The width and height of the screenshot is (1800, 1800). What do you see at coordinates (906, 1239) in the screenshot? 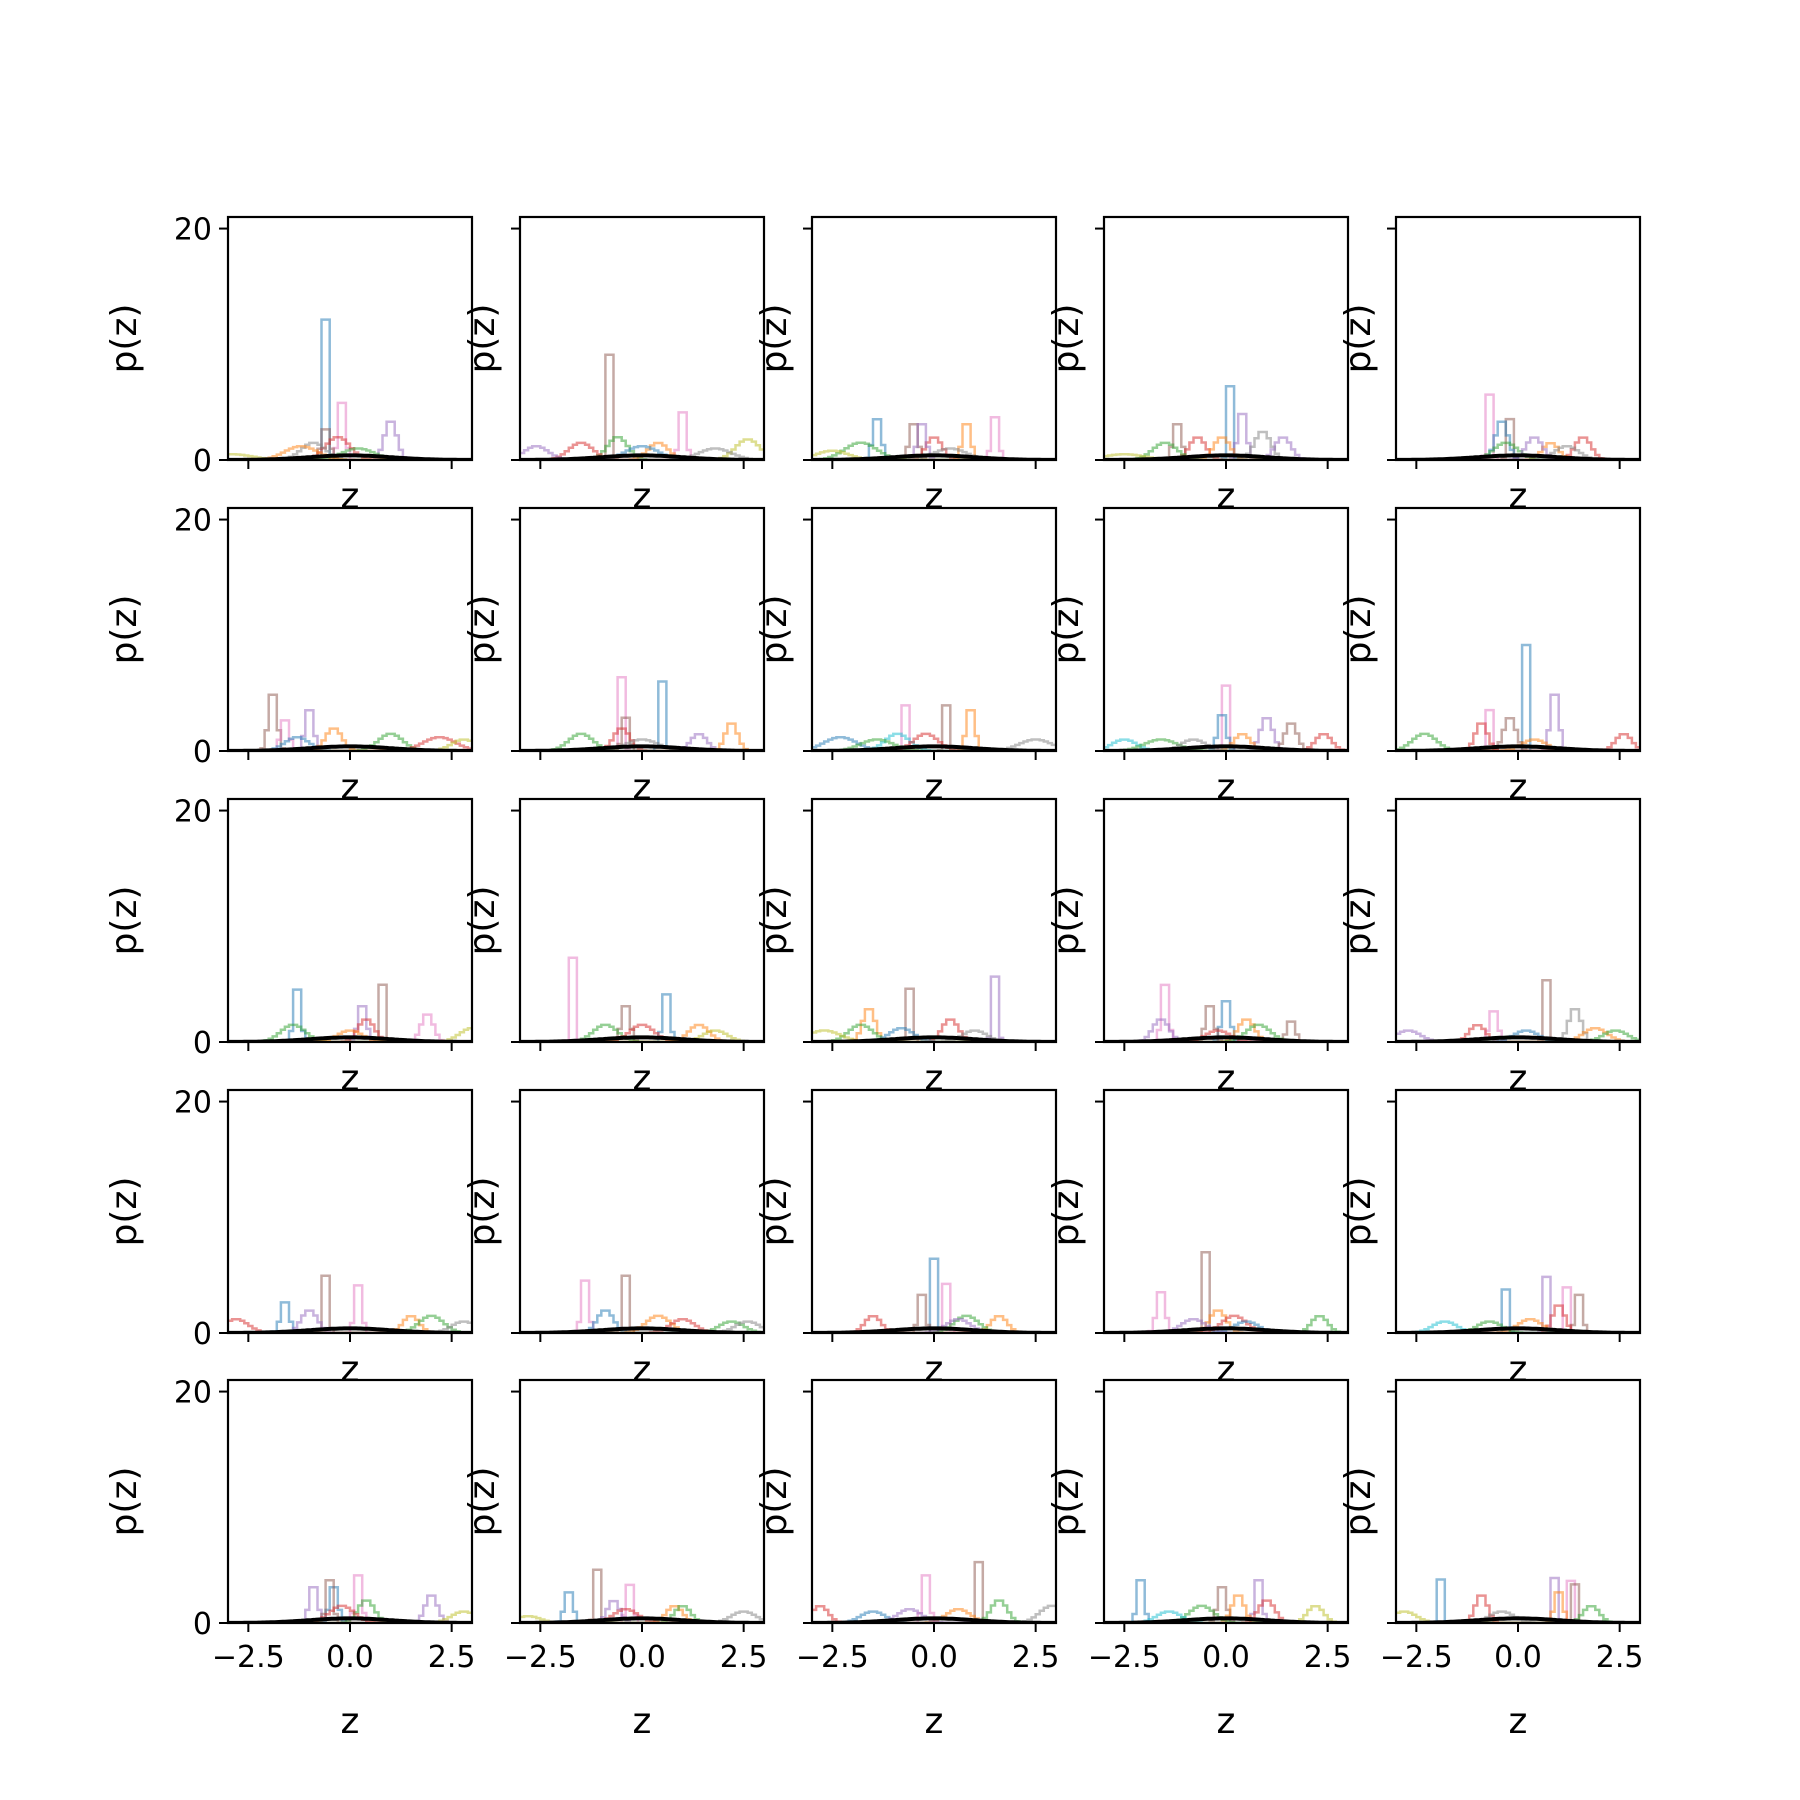
I see `subplot-r4-c3: z p(z)` at bounding box center [906, 1239].